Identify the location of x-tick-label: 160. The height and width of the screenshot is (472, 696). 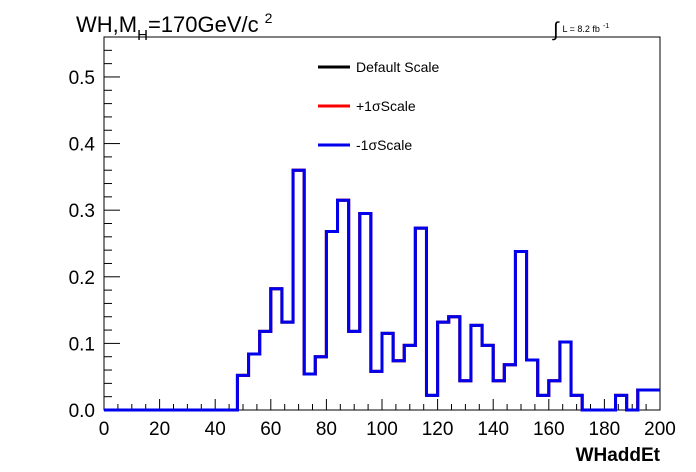
(549, 429).